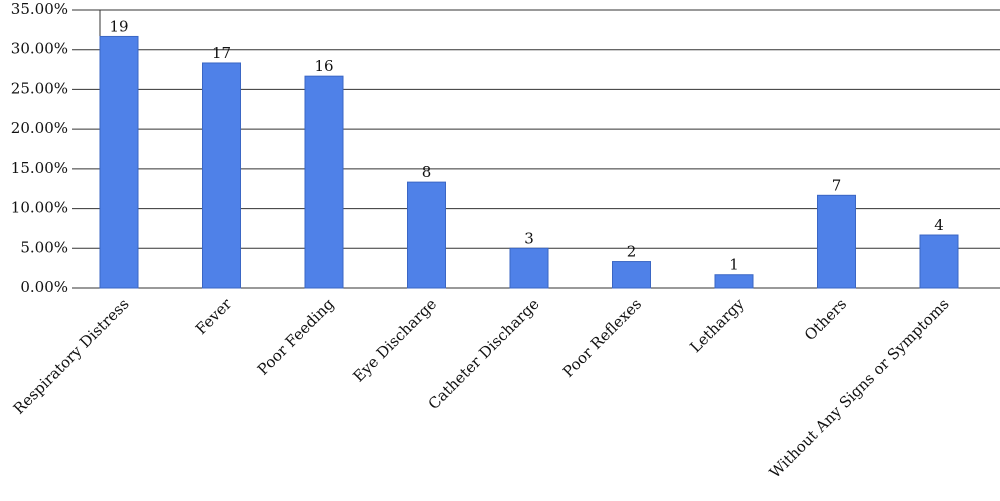 This screenshot has height=501, width=1000. Describe the element at coordinates (632, 252) in the screenshot. I see `bar-count-label: 2` at that location.